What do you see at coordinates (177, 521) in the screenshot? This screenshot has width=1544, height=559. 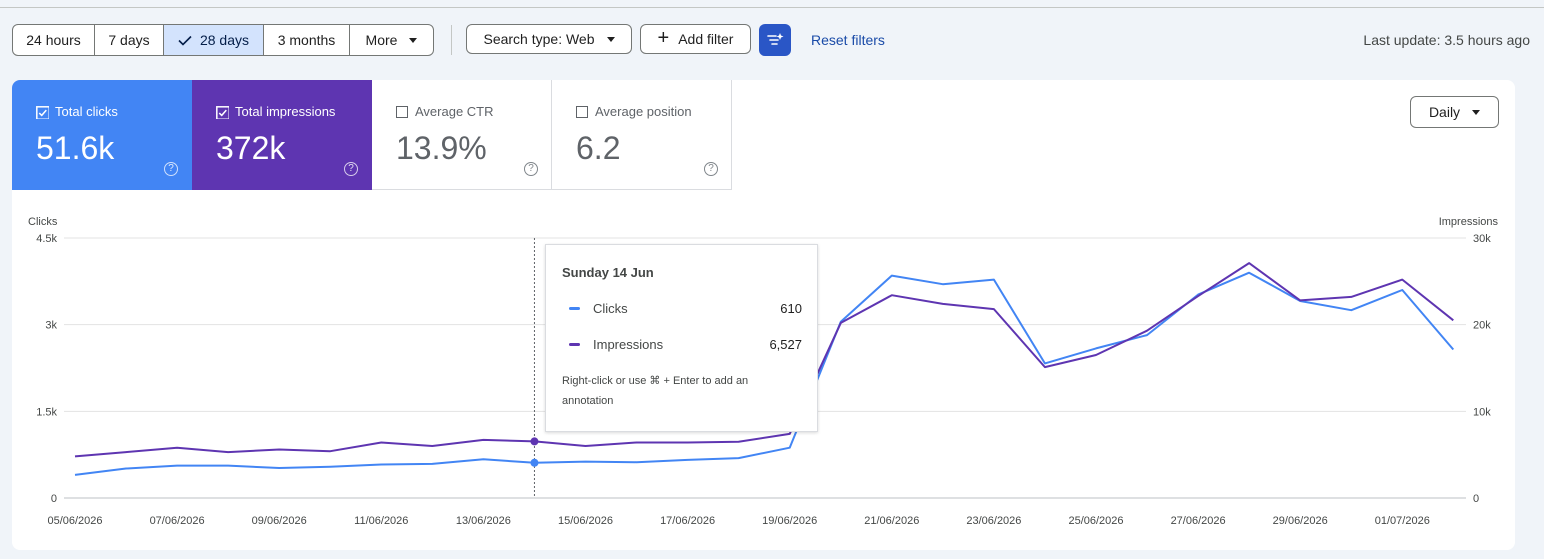 I see `x-tick-label: 07/06/2026` at bounding box center [177, 521].